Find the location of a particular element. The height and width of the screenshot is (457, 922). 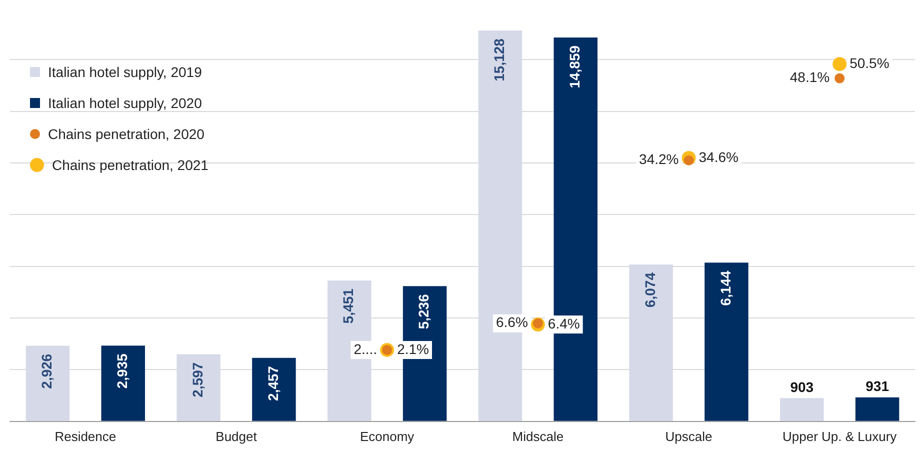

data-label: 50.5% is located at coordinates (870, 62).